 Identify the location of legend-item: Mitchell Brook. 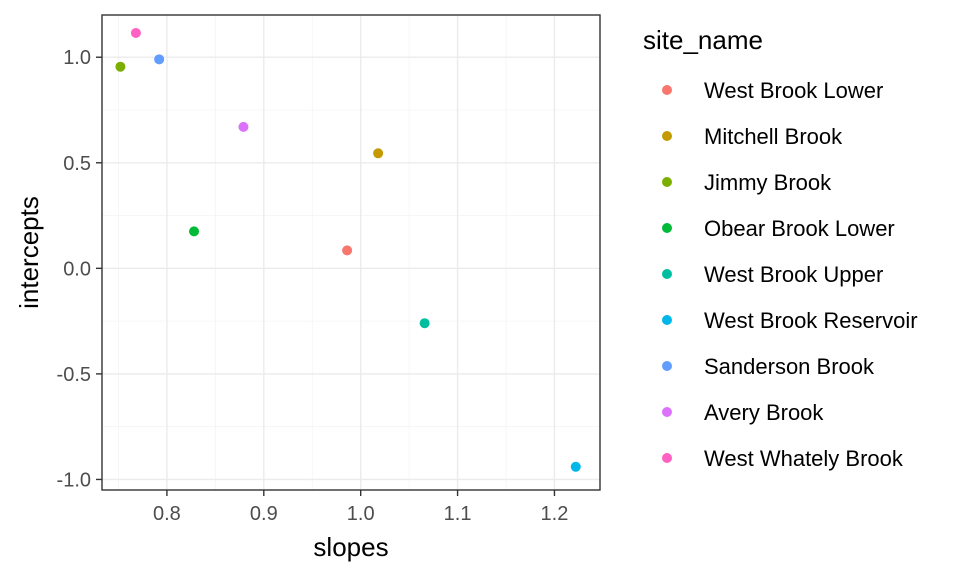
(752, 136).